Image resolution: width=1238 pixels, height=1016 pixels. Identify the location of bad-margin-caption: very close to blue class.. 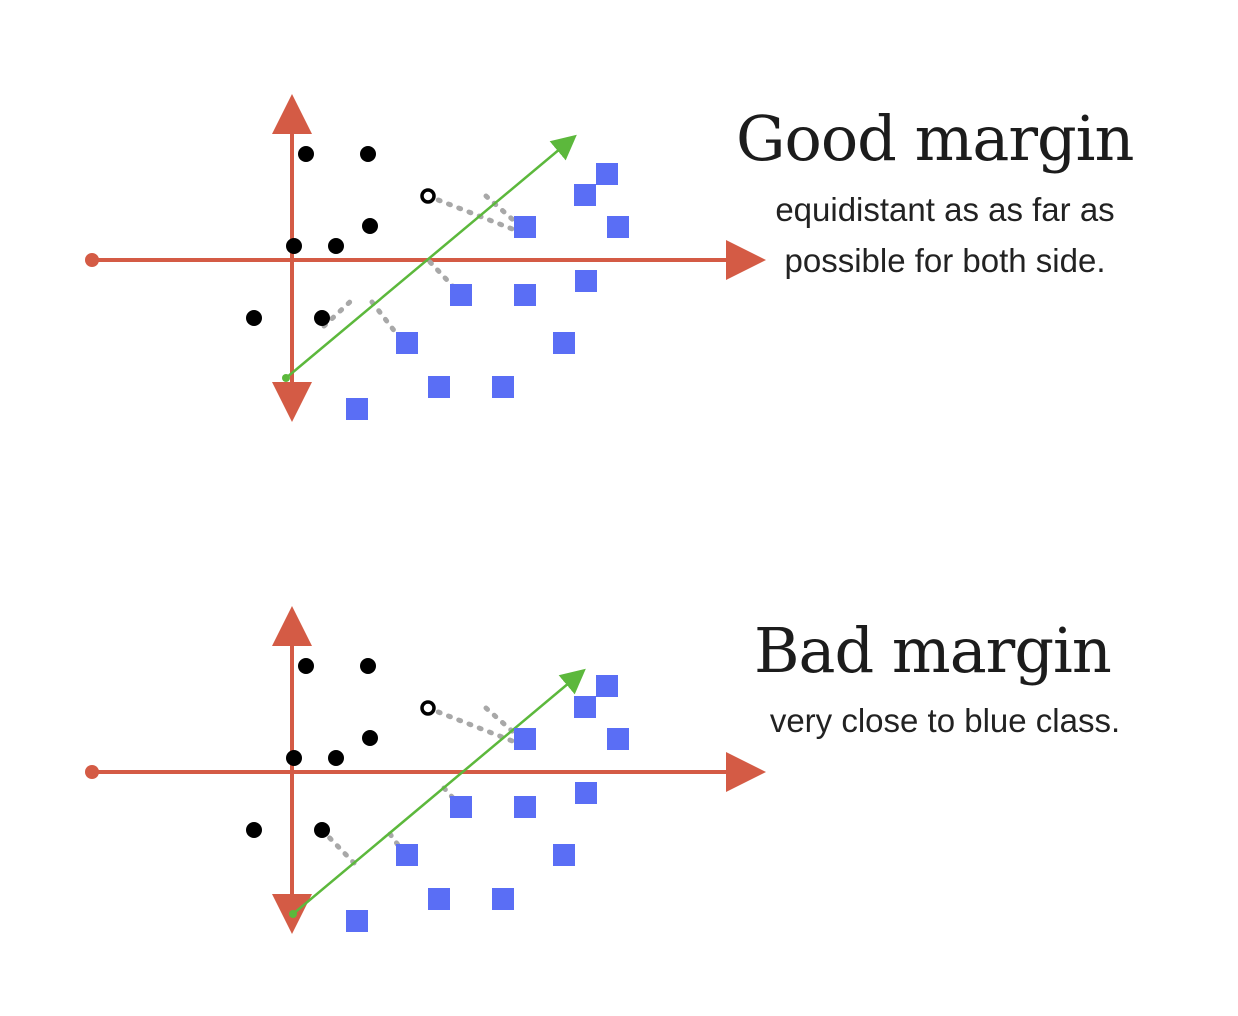
(945, 720).